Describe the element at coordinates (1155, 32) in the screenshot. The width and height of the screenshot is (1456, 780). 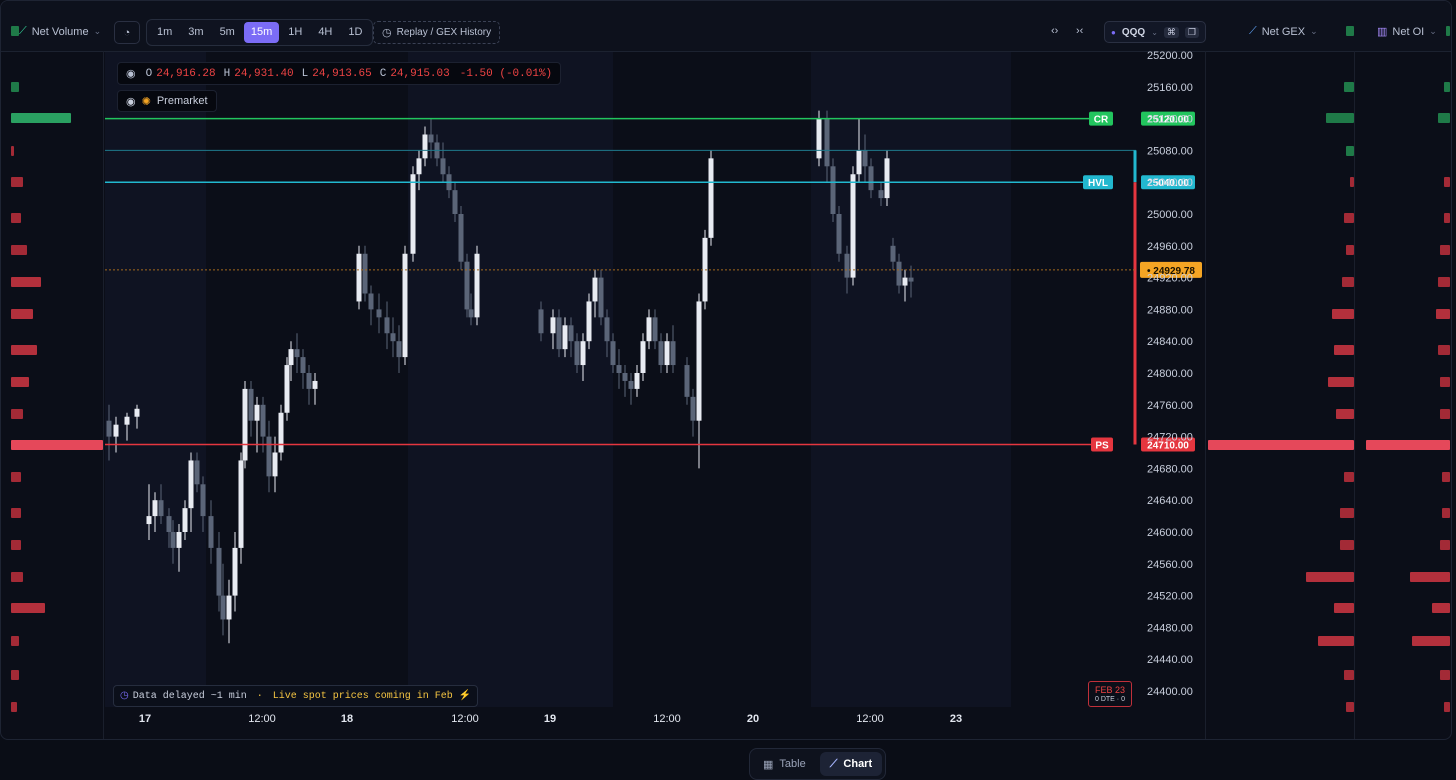
I see `symbol-selector: ● QQQ ⌄ ⌘ ❐` at that location.